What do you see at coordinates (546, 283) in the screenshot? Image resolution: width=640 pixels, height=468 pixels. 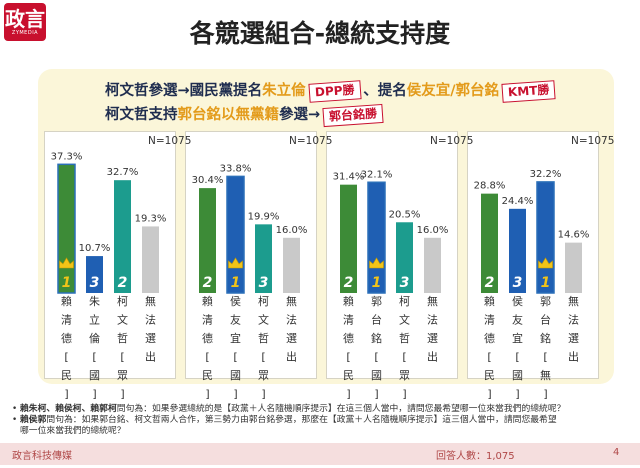 I see `rank-label-4-3: 1` at bounding box center [546, 283].